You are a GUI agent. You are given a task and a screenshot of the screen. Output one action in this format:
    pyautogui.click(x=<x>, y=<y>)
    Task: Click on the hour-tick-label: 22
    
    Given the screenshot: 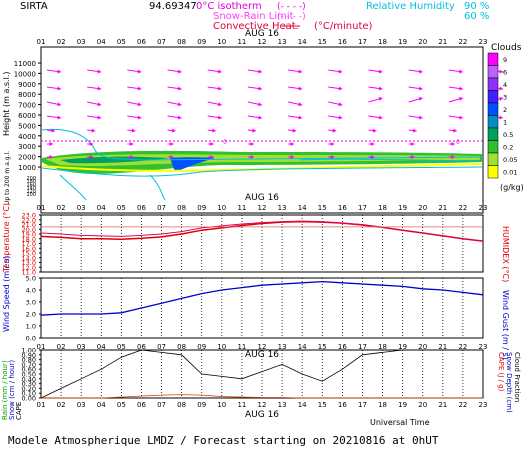 What is the action you would take?
    pyautogui.click(x=462, y=208)
    